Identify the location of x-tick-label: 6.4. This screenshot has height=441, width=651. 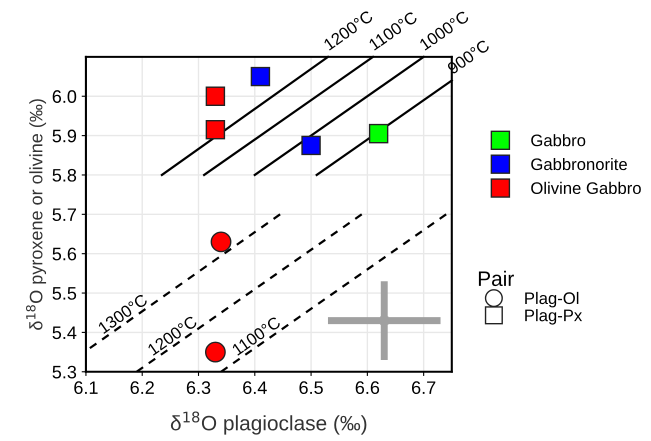
(255, 387).